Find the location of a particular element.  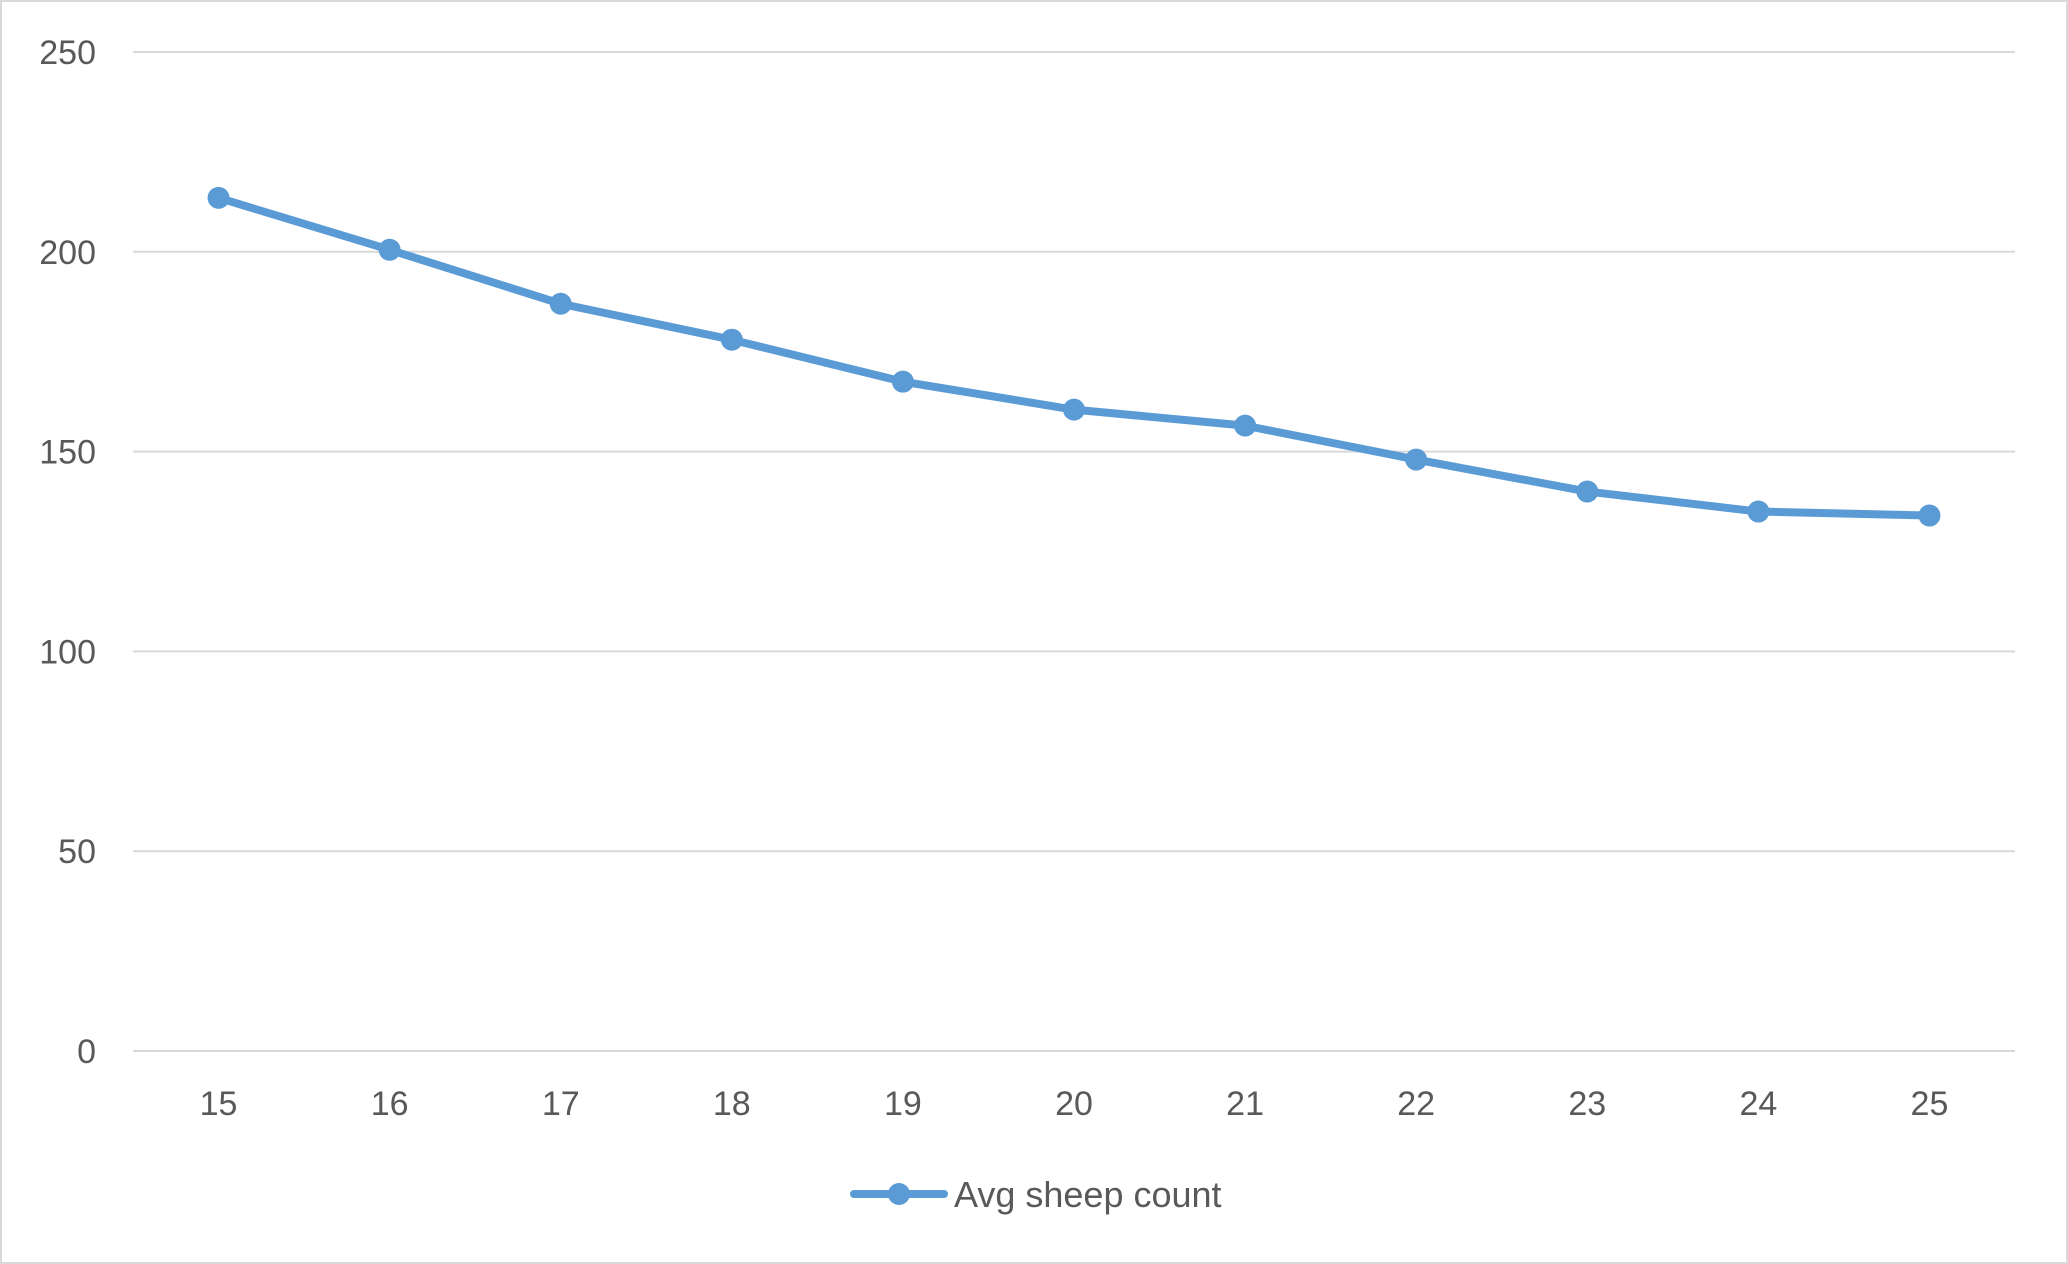

y-tick-label: 200 is located at coordinates (67, 253).